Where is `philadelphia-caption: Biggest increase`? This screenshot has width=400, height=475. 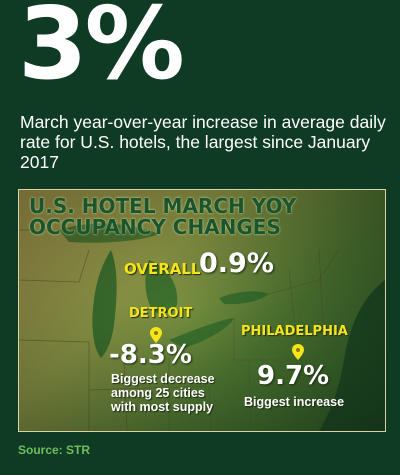
philadelphia-caption: Biggest increase is located at coordinates (294, 402).